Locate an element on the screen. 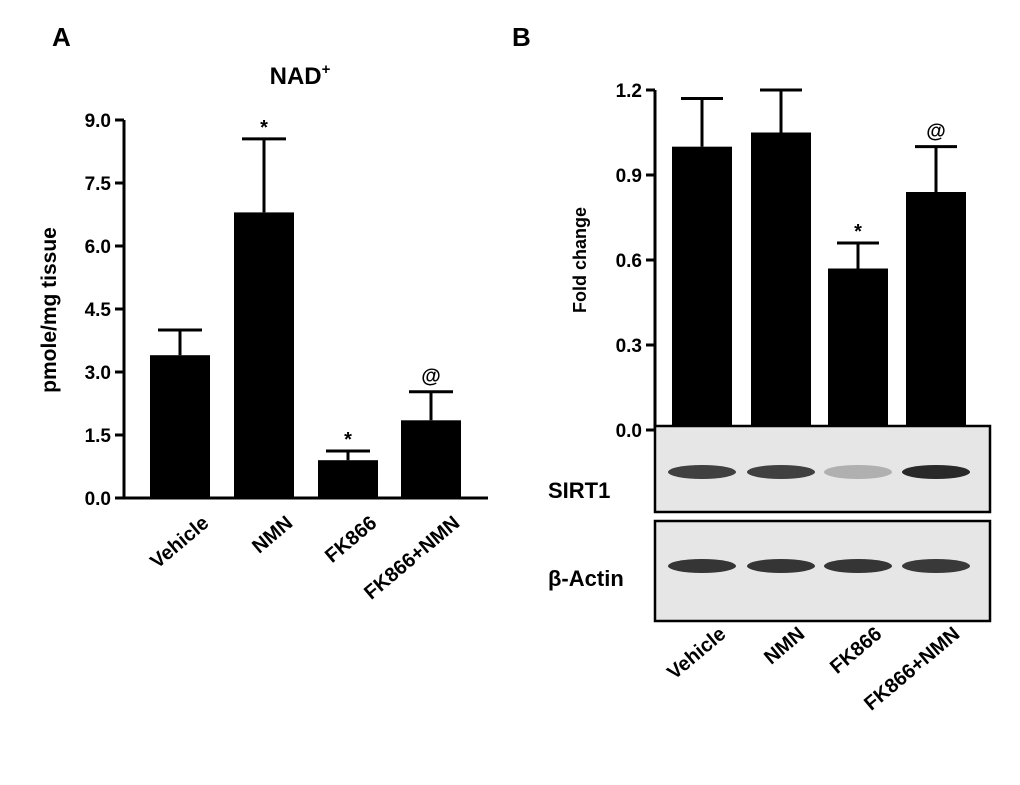 Image resolution: width=1020 pixels, height=785 pixels. panel-b-bars: *@ is located at coordinates (819, 259).